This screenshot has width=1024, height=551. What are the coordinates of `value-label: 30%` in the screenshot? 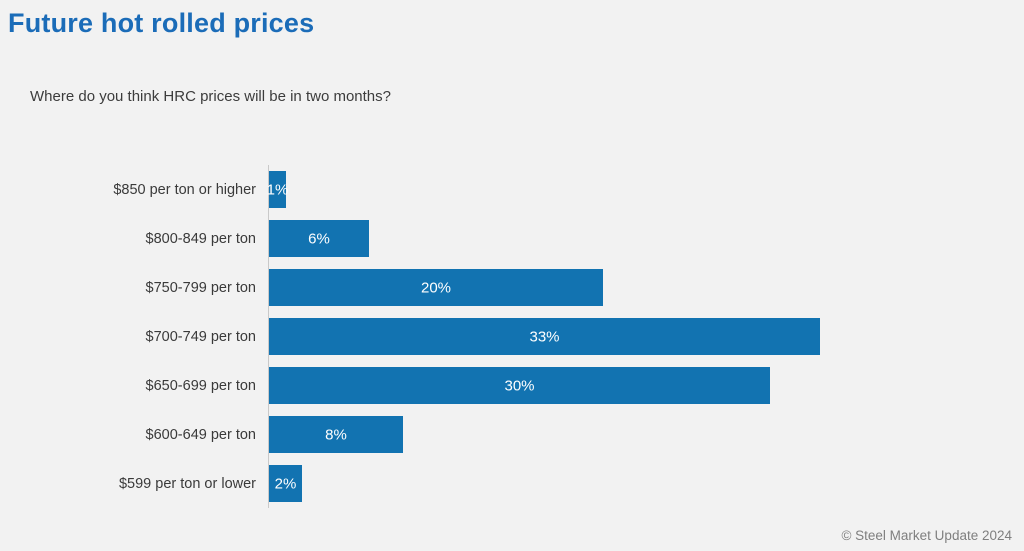 It's located at (519, 385).